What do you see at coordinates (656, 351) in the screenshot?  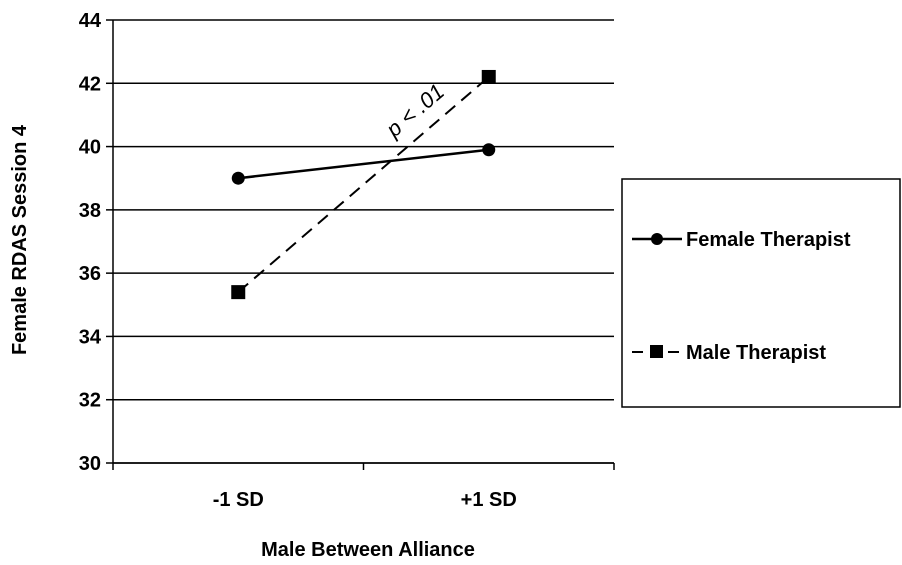 I see `legend-square-marker` at bounding box center [656, 351].